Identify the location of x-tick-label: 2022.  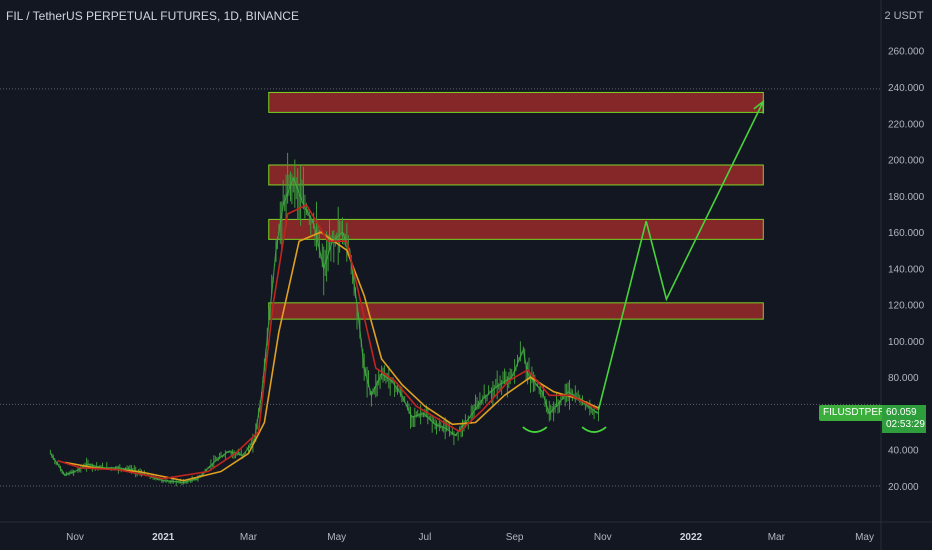
(691, 537).